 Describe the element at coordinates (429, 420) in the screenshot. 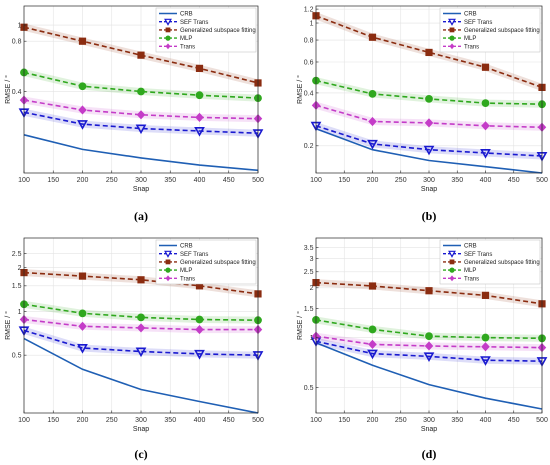

I see `x-tick-label: 300` at that location.